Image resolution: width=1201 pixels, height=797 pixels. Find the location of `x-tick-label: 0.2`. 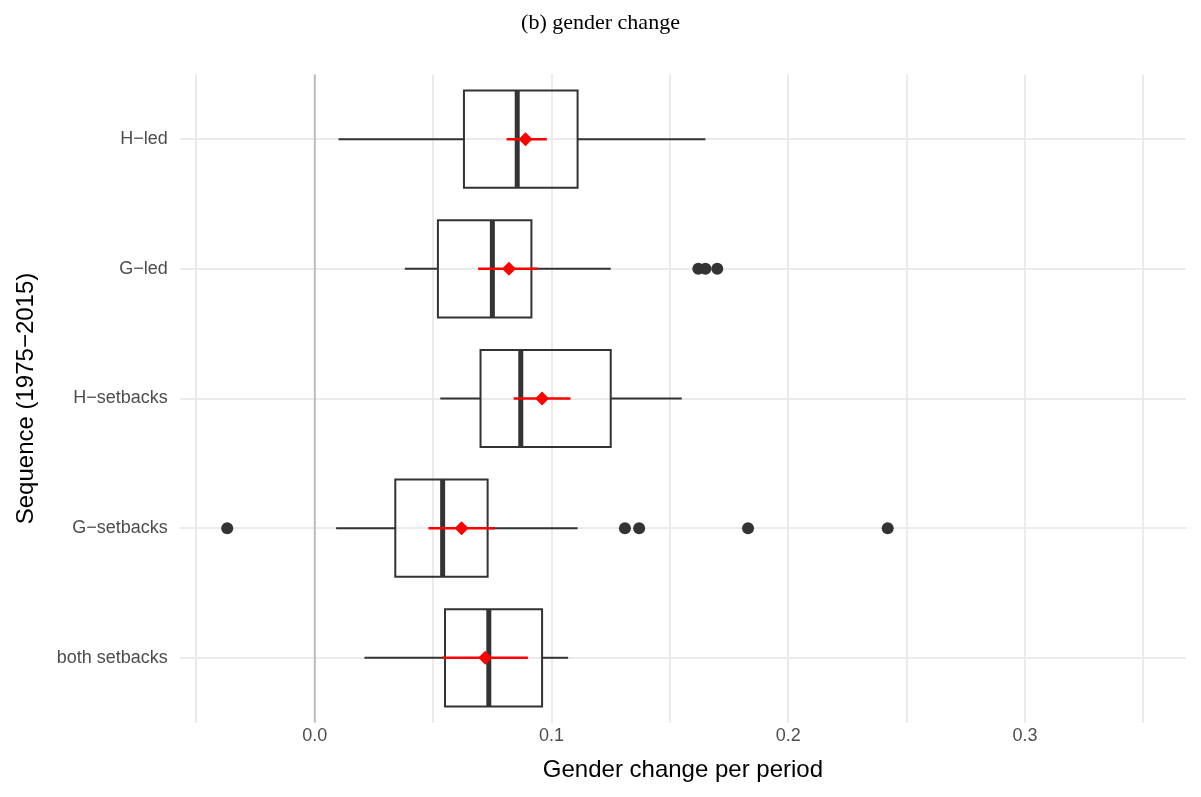

x-tick-label: 0.2 is located at coordinates (788, 735).